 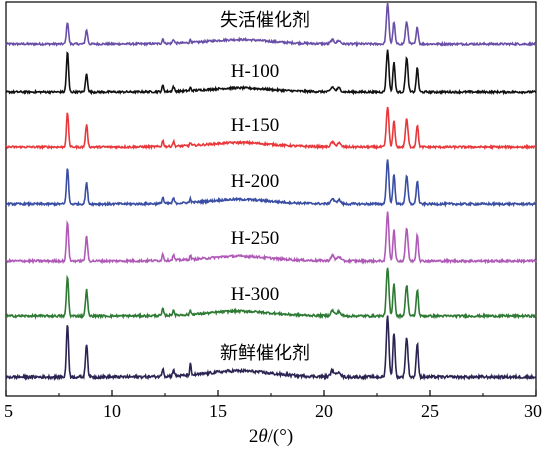 I want to click on x-axis-title: 2θ/(°), so click(x=271, y=436).